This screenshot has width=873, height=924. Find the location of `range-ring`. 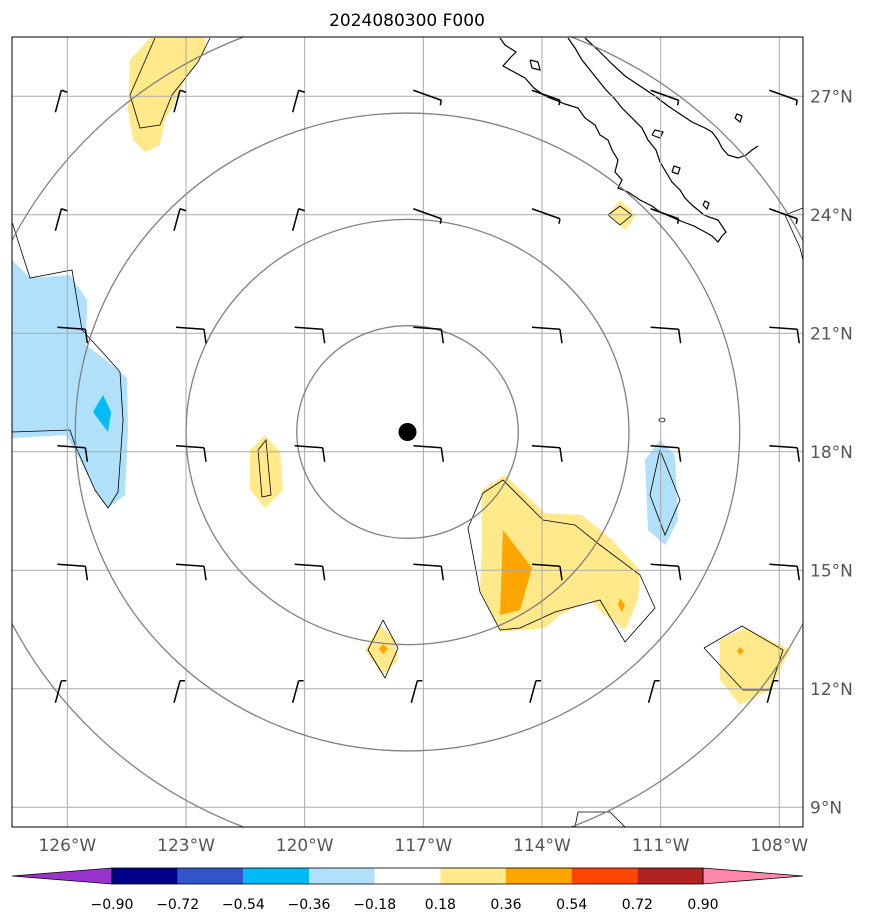

range-ring is located at coordinates (407, 432).